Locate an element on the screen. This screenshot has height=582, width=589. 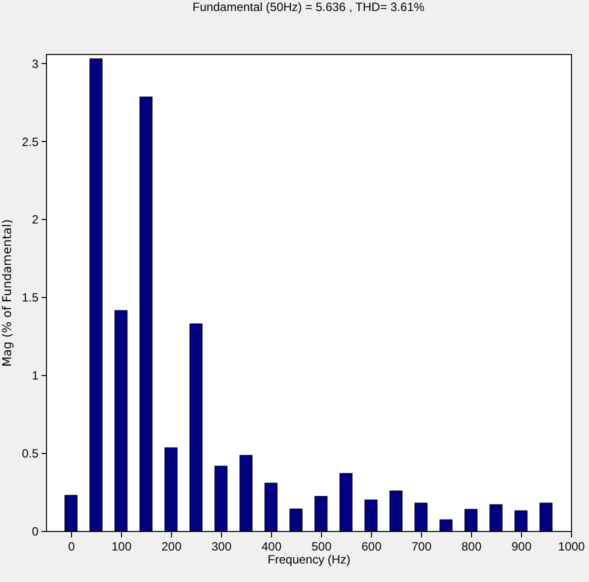
x-tick-label: 600 is located at coordinates (371, 547).